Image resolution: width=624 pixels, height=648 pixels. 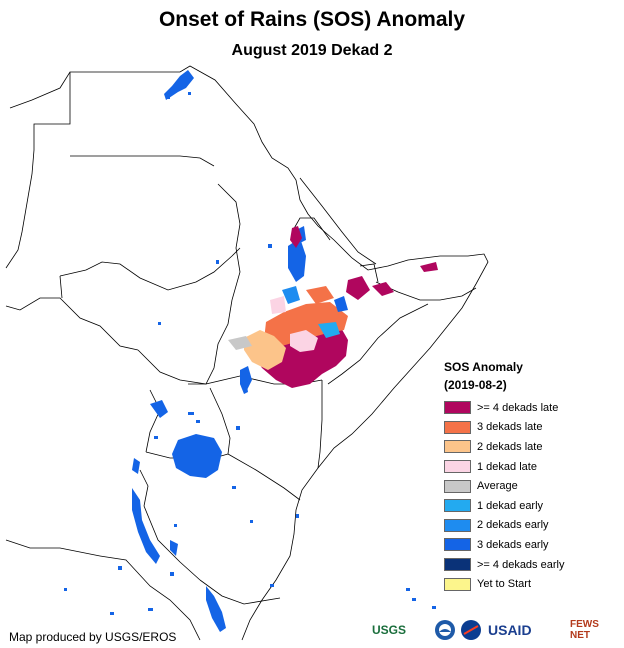 I want to click on legend-item: 2 dekads late, so click(x=531, y=447).